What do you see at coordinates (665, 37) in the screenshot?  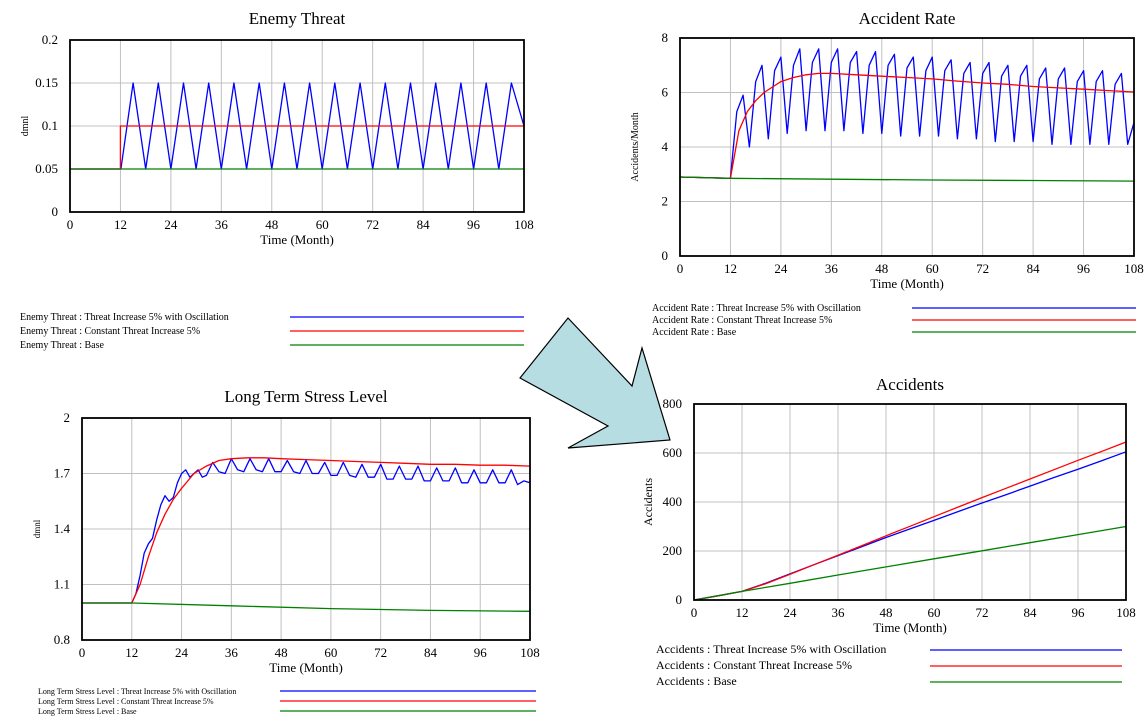 I see `y-tick-label: 8` at bounding box center [665, 37].